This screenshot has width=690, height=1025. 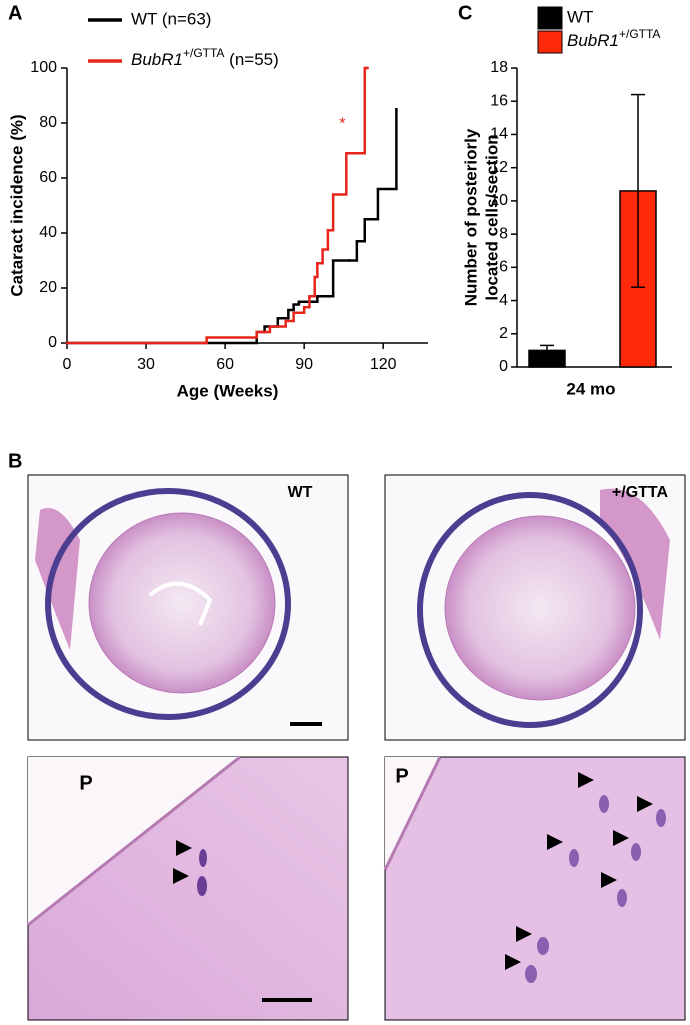 What do you see at coordinates (48, 287) in the screenshot?
I see `y-tick-label: 20` at bounding box center [48, 287].